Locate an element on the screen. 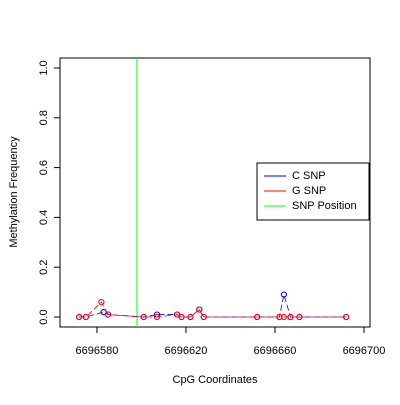  y-axis-label: Methylation Frequency is located at coordinates (14, 192).